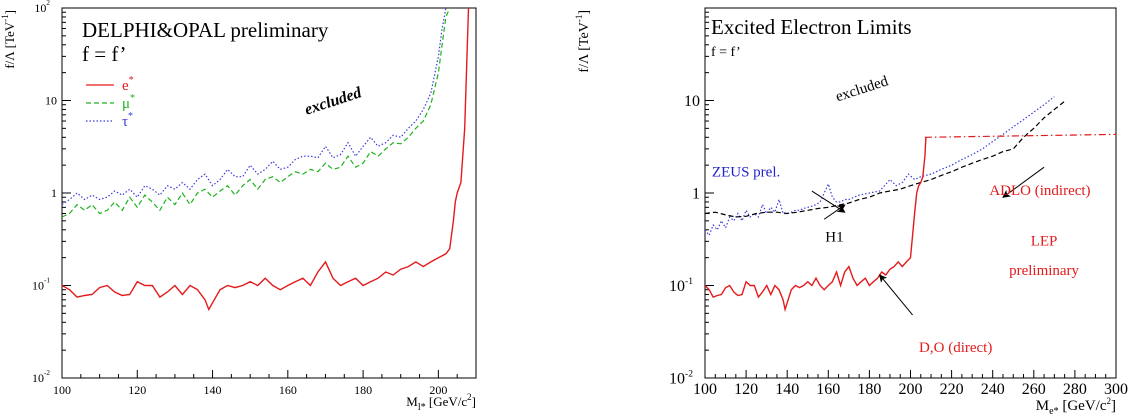 The image size is (1141, 416). What do you see at coordinates (746, 173) in the screenshot?
I see `annotation-label: ZEUS prel.` at bounding box center [746, 173].